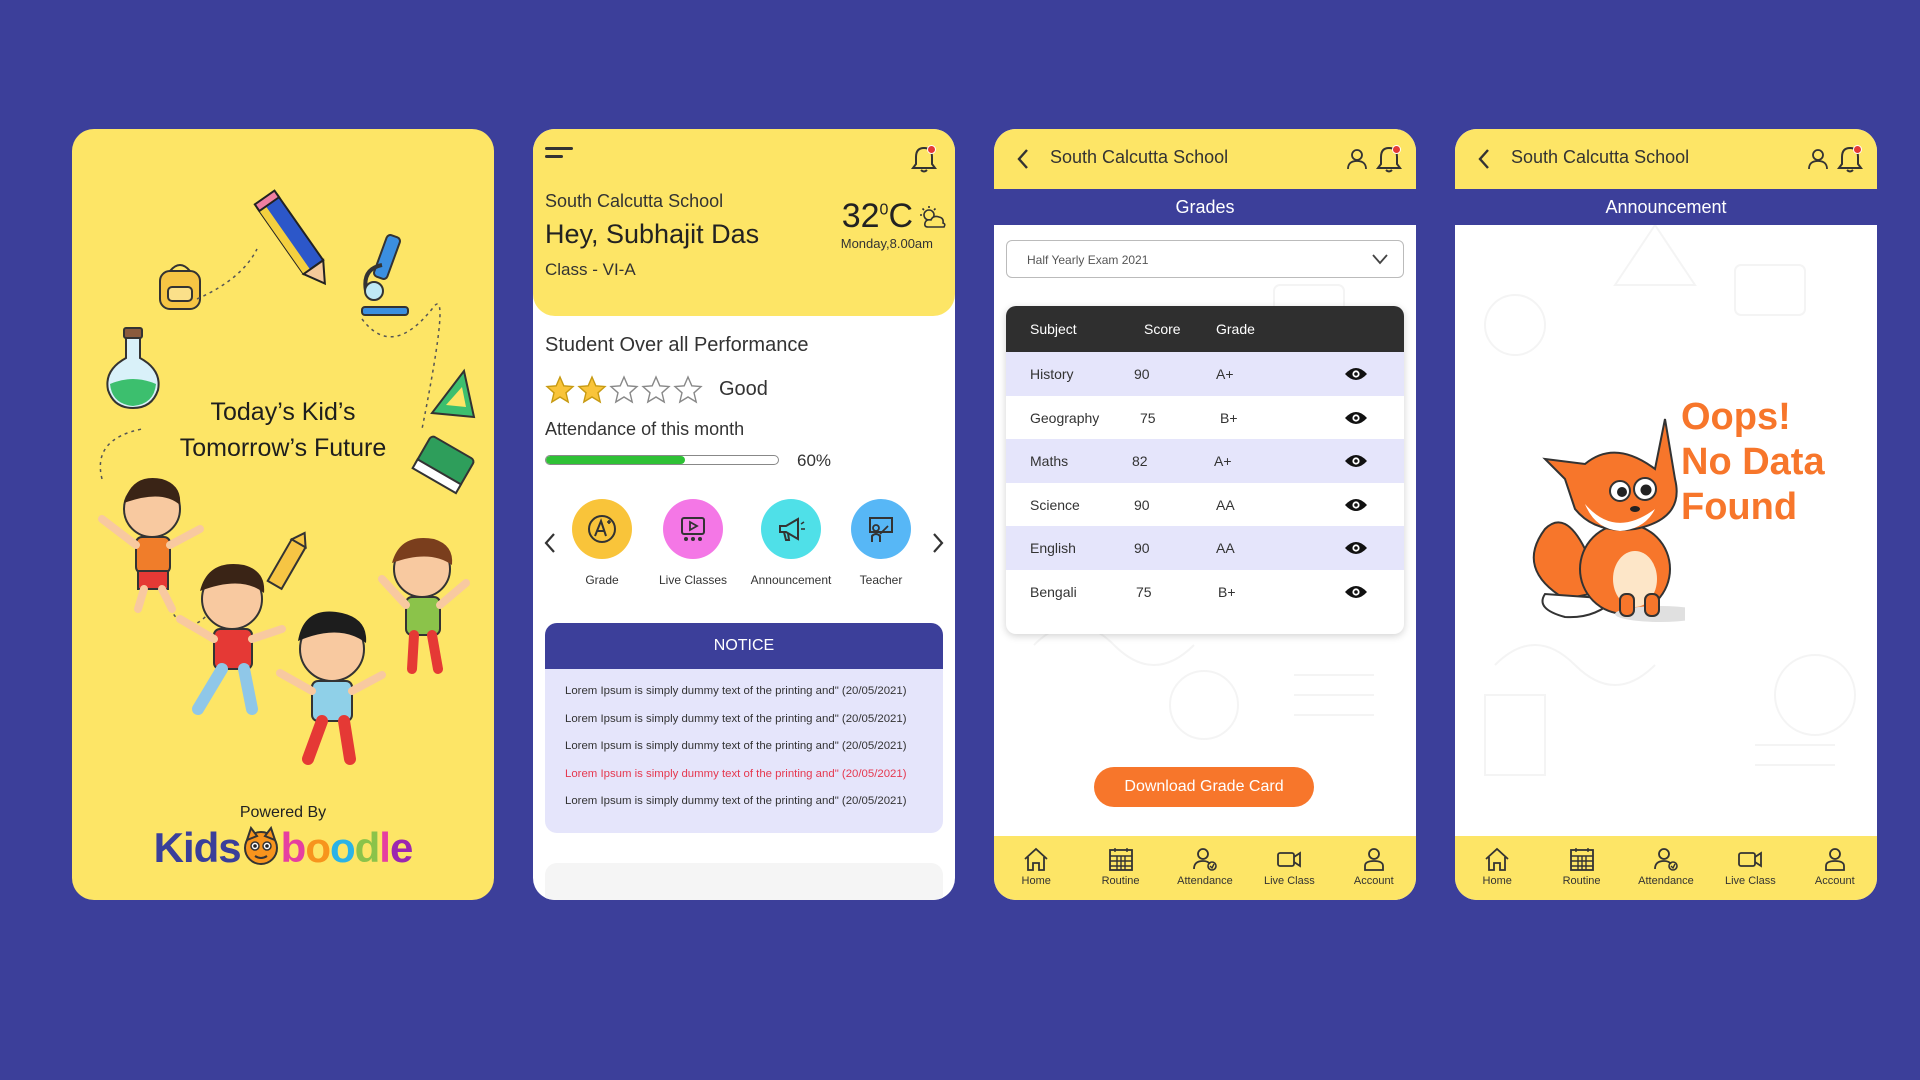 This screenshot has width=1920, height=1080. Describe the element at coordinates (877, 216) in the screenshot. I see `temperature: 320C` at that location.